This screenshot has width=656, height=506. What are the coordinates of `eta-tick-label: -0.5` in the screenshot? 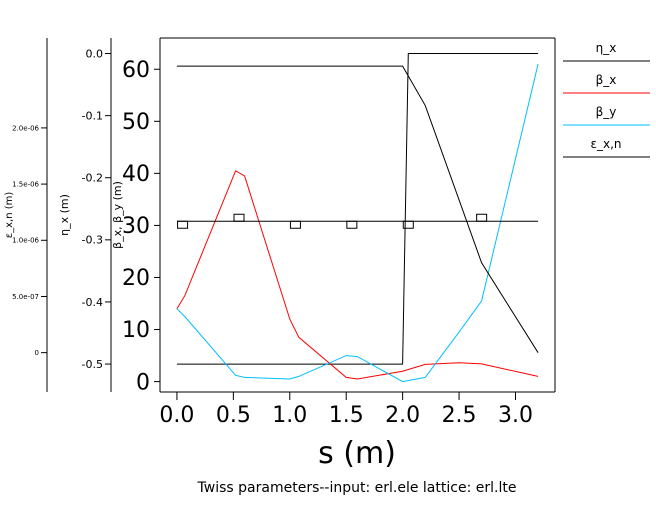 It's located at (92, 364).